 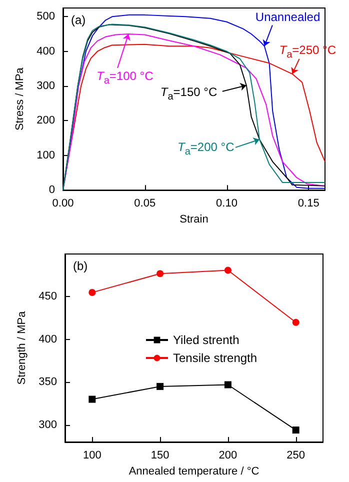 I want to click on y-tick-label: 100, so click(x=45, y=155).